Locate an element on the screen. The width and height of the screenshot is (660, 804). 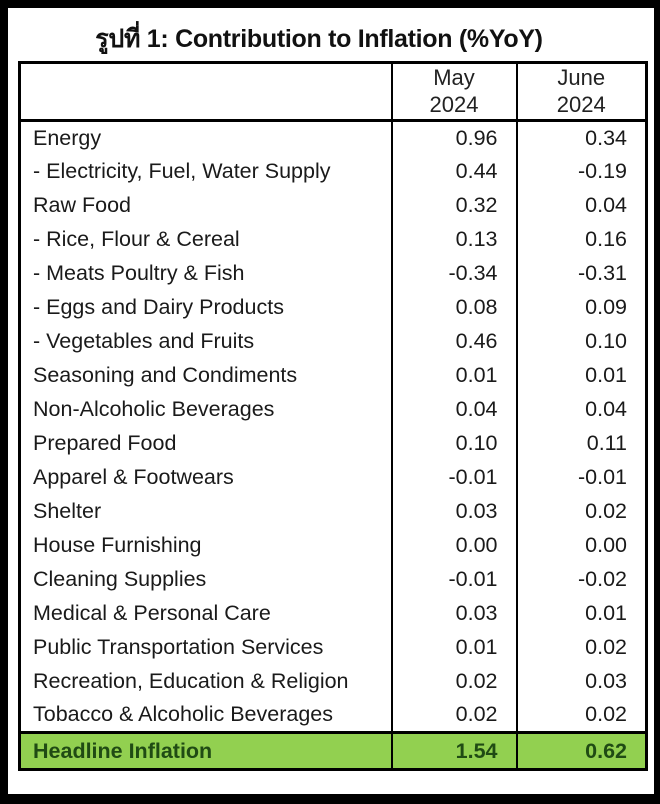
may-value: 0.08 is located at coordinates (453, 307).